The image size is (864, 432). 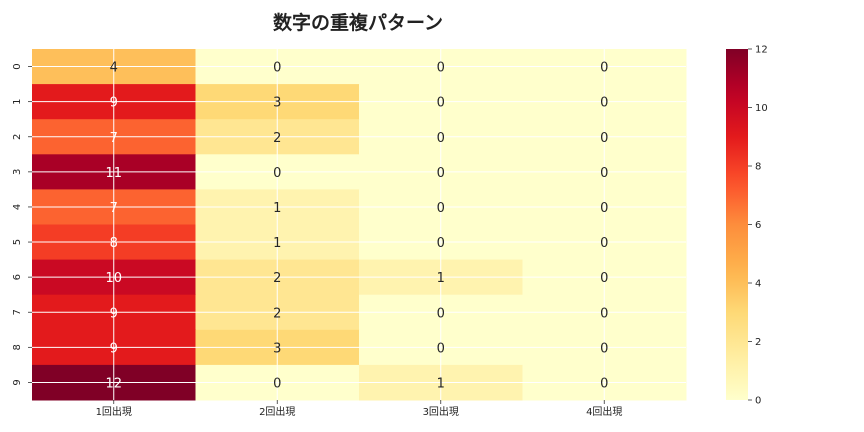 I want to click on x-tick-label: 2回出現, so click(x=277, y=411).